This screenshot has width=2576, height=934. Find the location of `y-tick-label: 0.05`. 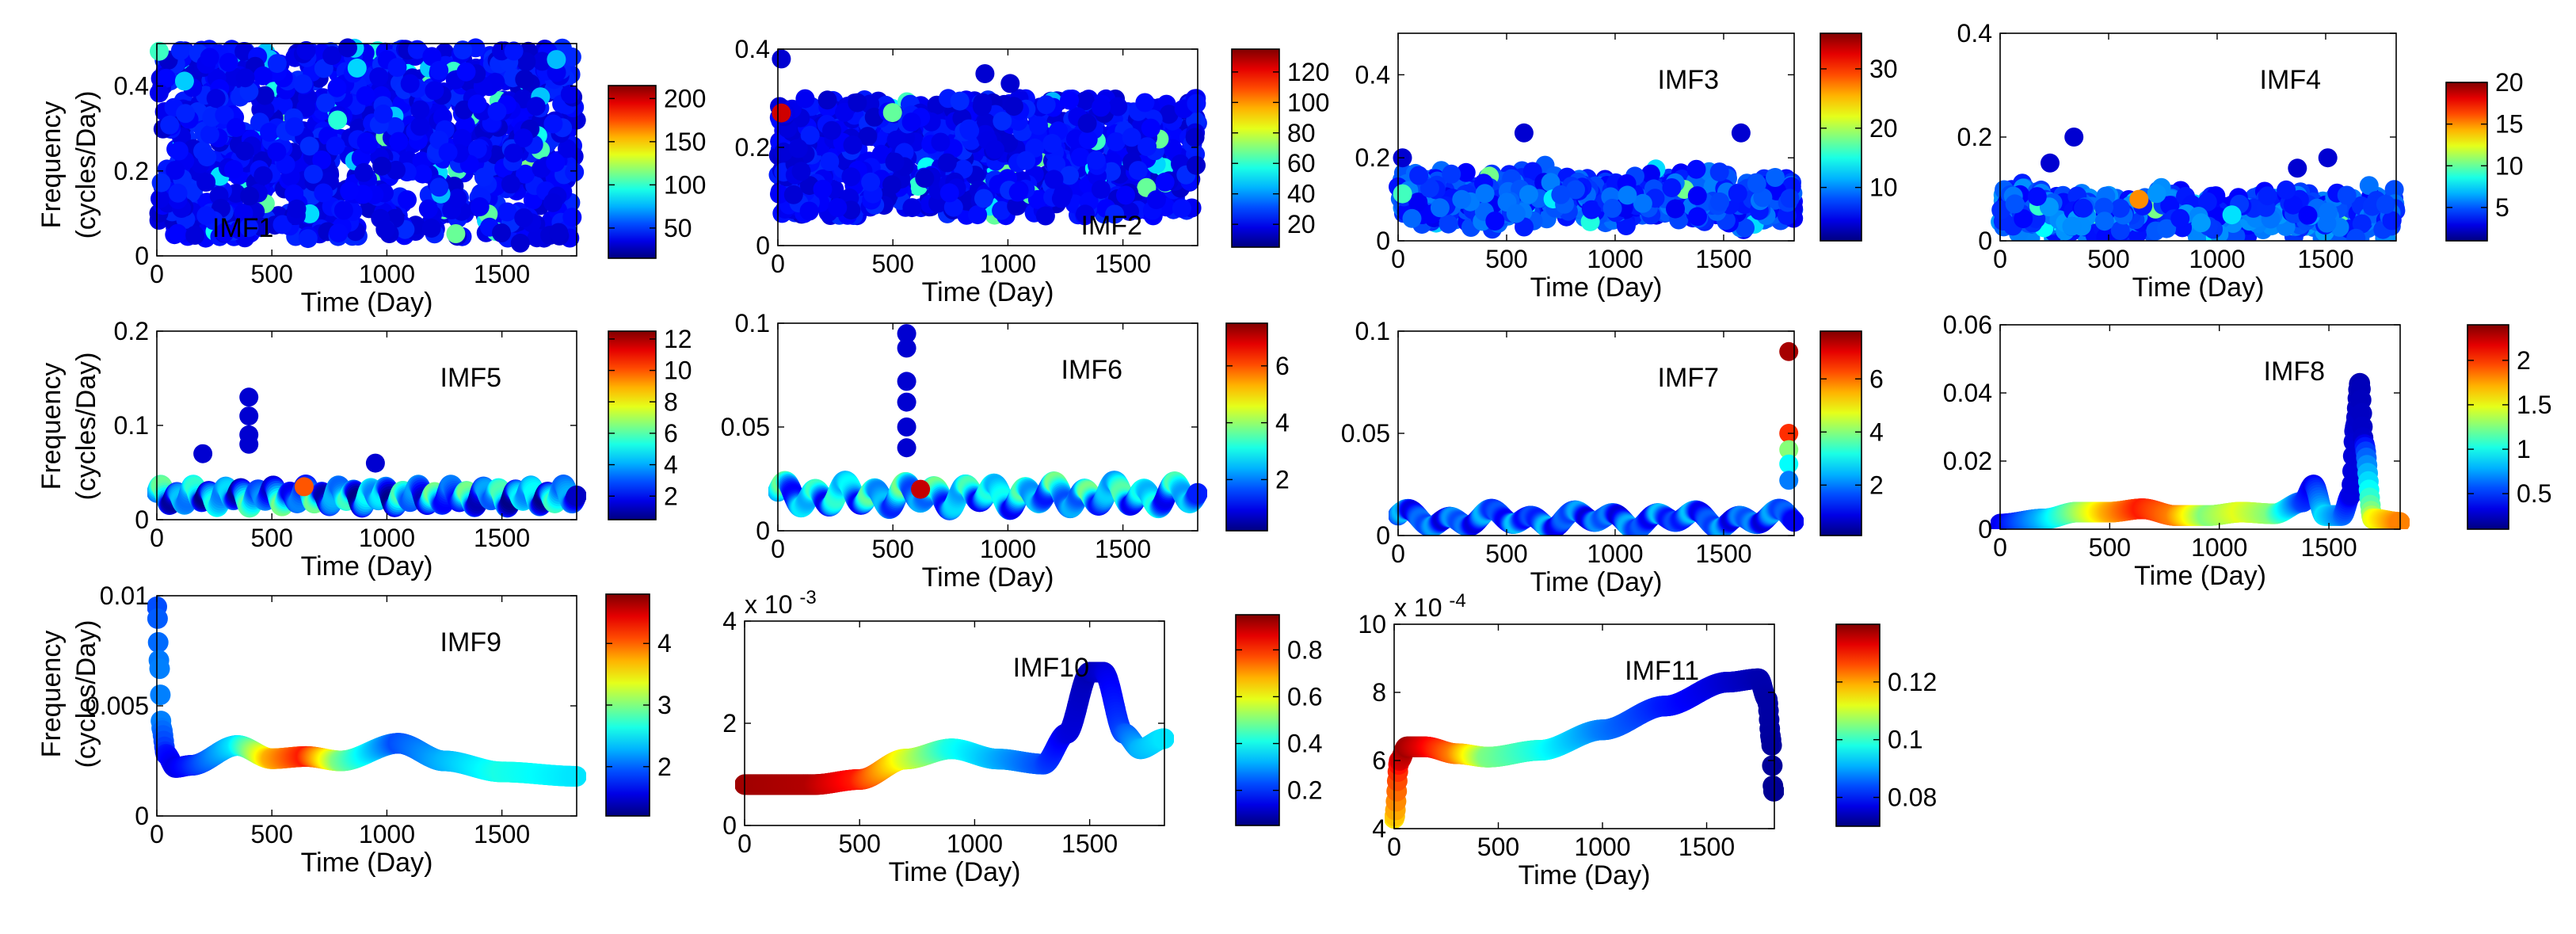

y-tick-label: 0.05 is located at coordinates (745, 427).